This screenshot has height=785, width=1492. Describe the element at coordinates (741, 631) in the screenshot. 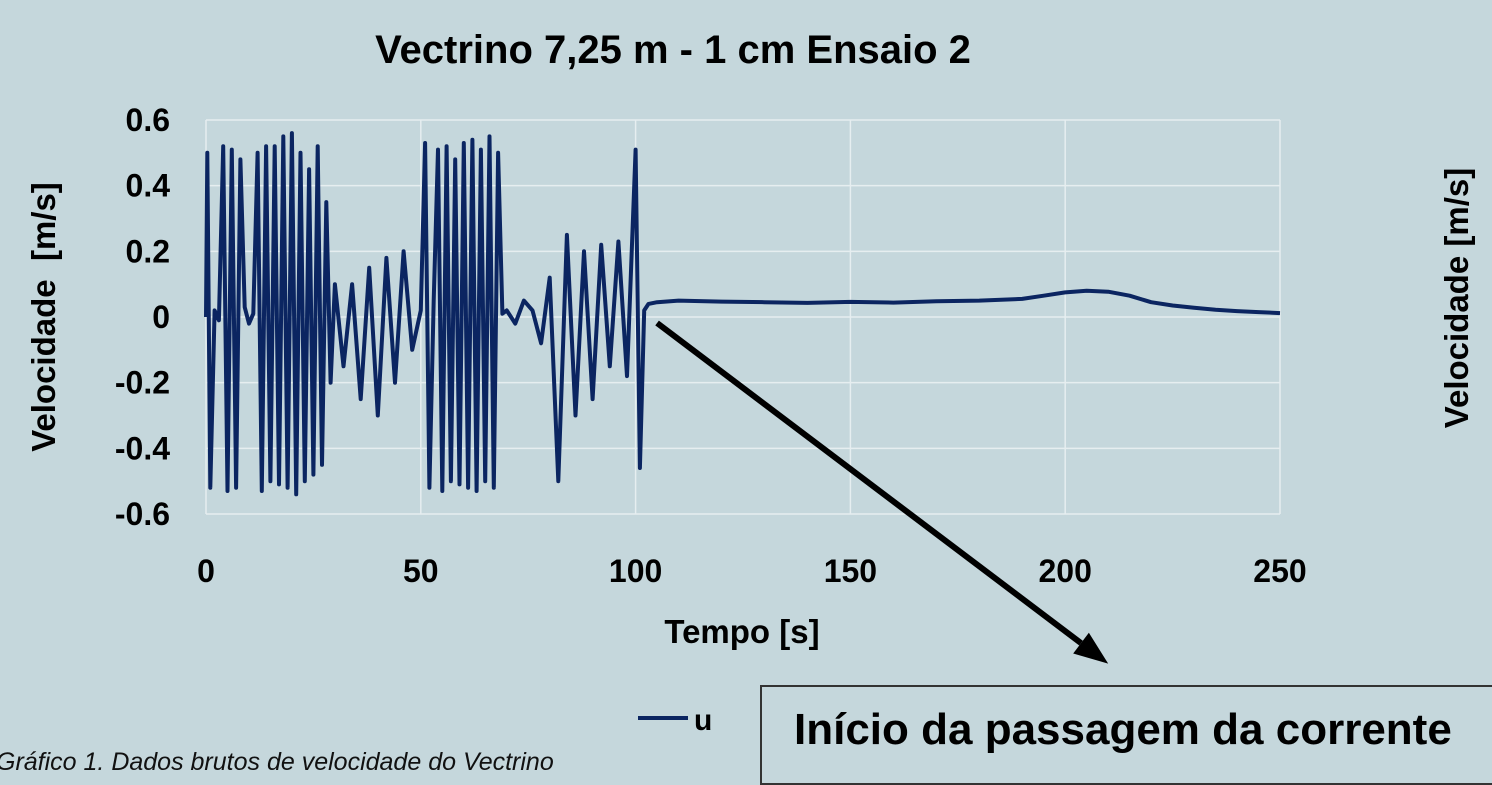

I see `x-axis-label: Tempo [s]` at that location.